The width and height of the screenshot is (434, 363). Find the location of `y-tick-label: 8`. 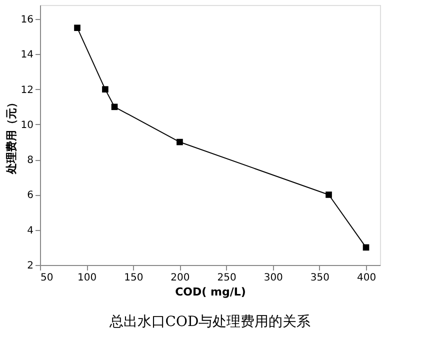

y-tick-label: 8 is located at coordinates (30, 160).